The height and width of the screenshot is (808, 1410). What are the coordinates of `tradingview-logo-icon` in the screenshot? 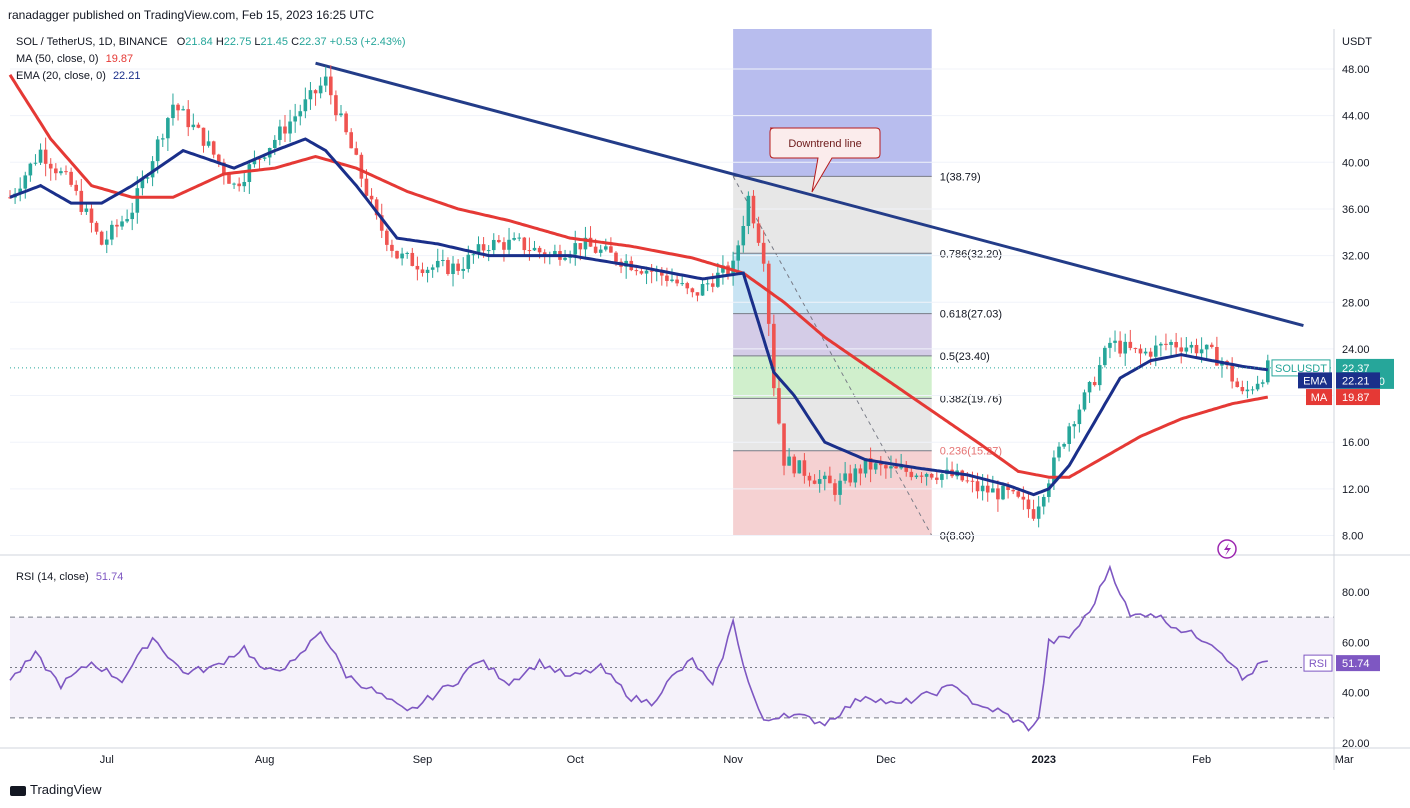 It's located at (18, 790).